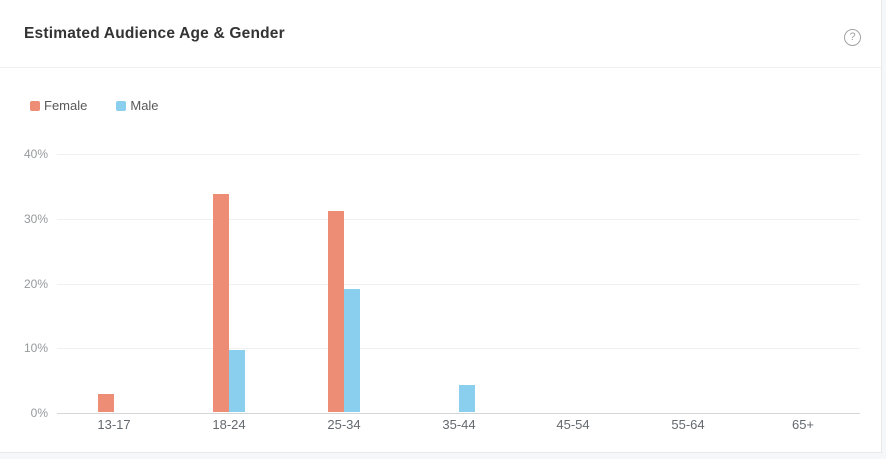 Image resolution: width=886 pixels, height=459 pixels. I want to click on x-axis-line, so click(458, 413).